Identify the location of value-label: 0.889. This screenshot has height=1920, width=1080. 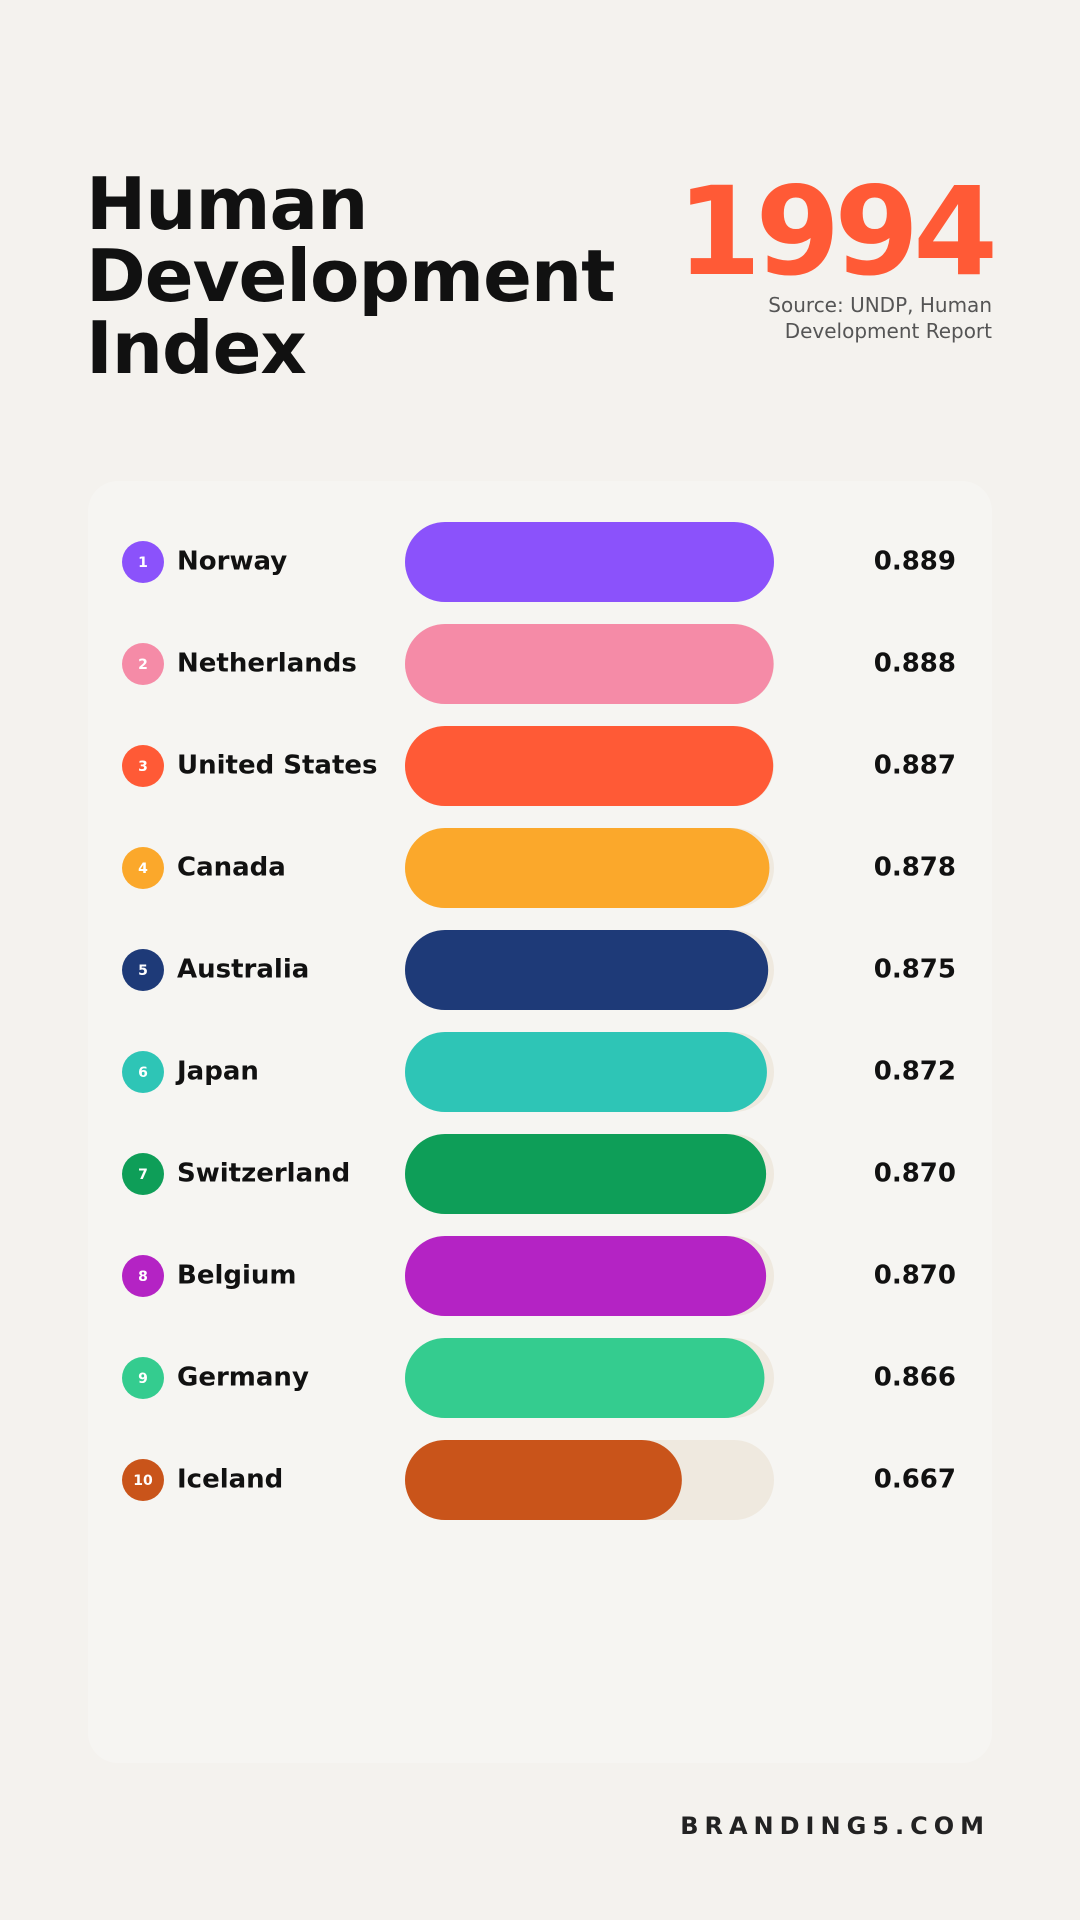
(915, 562).